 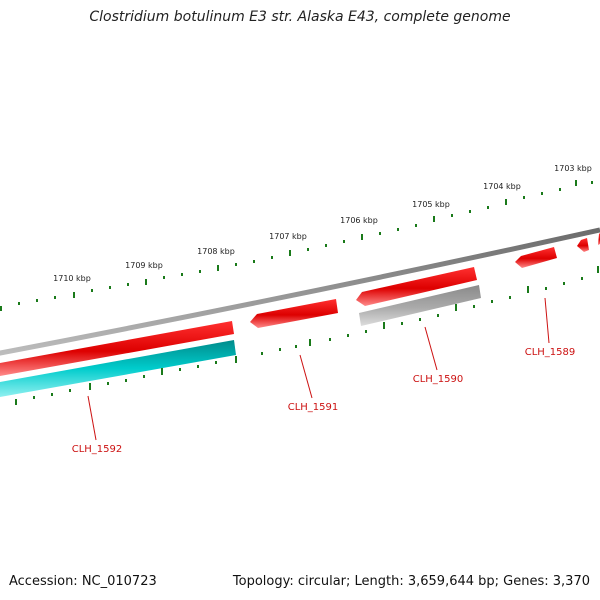 What do you see at coordinates (117, 348) in the screenshot?
I see `gene-feature-clh-1592-forward` at bounding box center [117, 348].